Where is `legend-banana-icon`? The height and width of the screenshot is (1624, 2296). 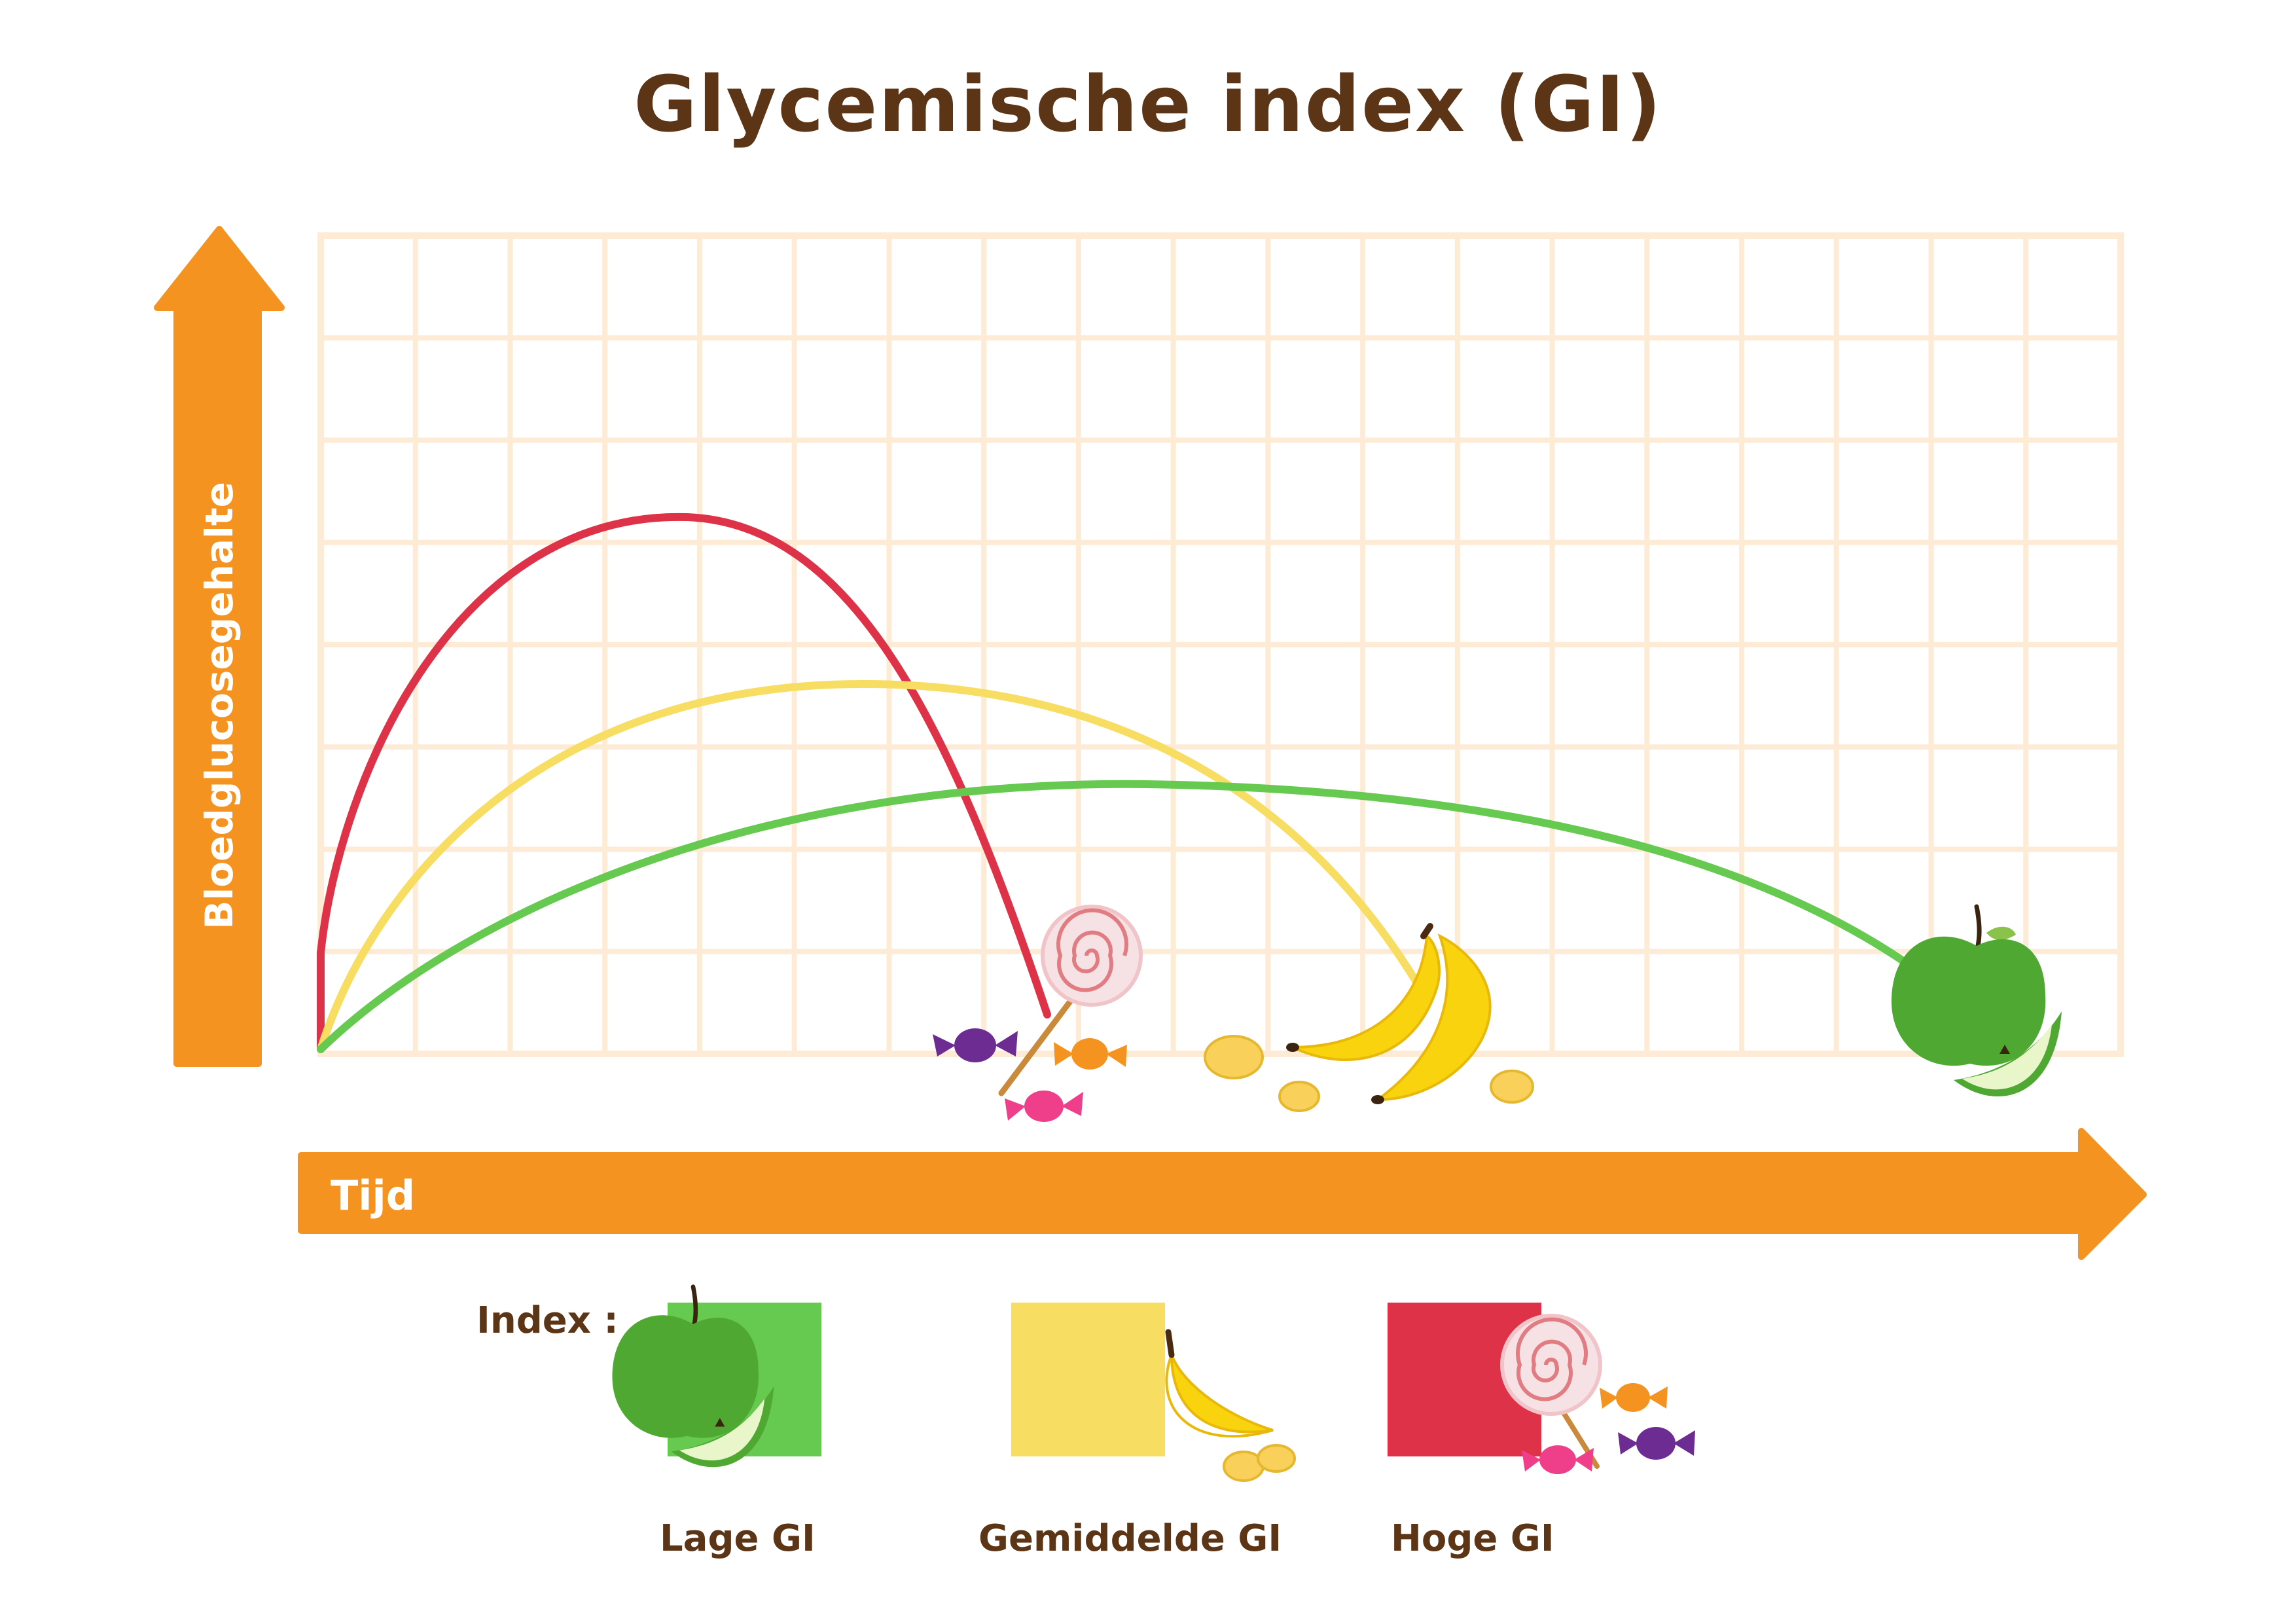
legend-banana-icon is located at coordinates (1230, 1405).